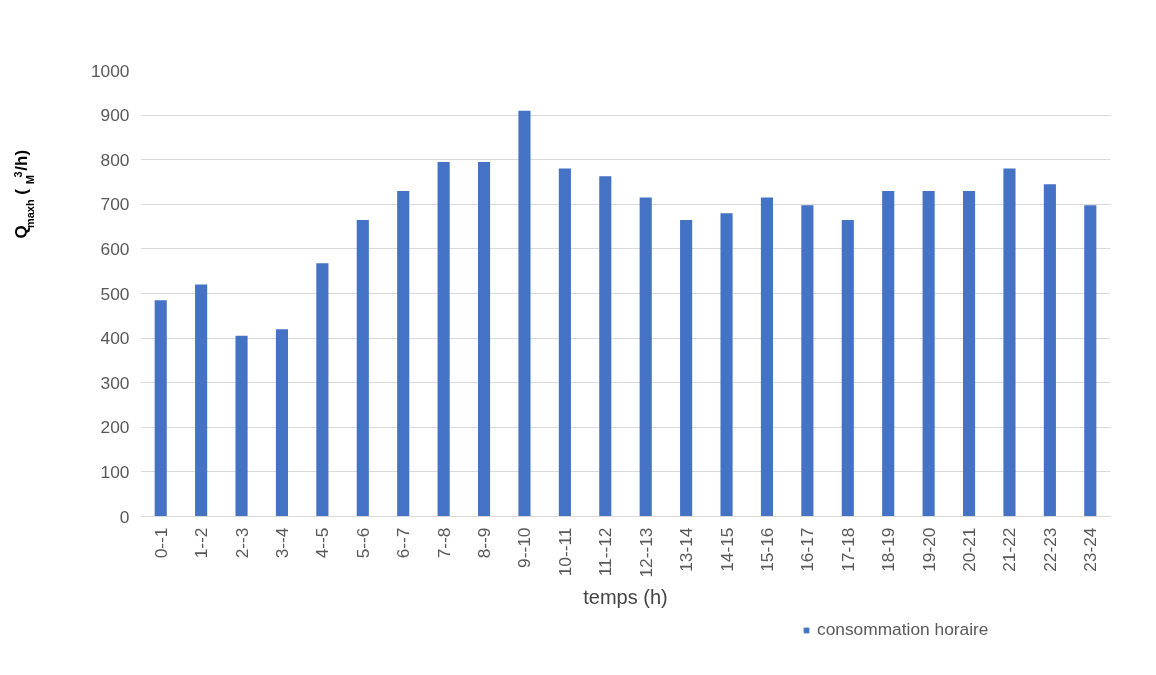 Image resolution: width=1156 pixels, height=675 pixels. What do you see at coordinates (625, 596) in the screenshot?
I see `x-axis-title: temps (h)` at bounding box center [625, 596].